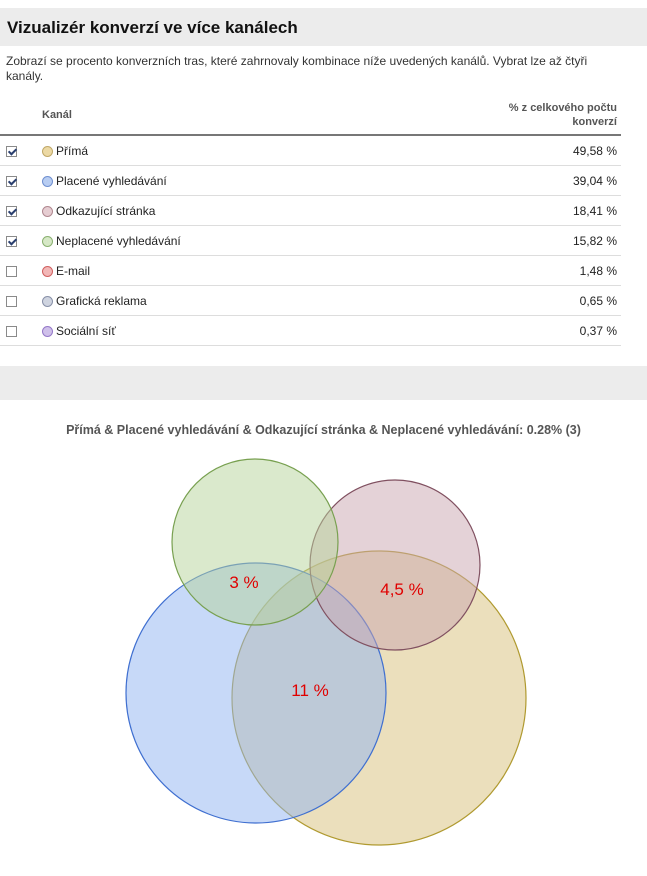 This screenshot has height=876, width=647. What do you see at coordinates (491, 116) in the screenshot?
I see `header-percent: % z celkového počtu konverzí` at bounding box center [491, 116].